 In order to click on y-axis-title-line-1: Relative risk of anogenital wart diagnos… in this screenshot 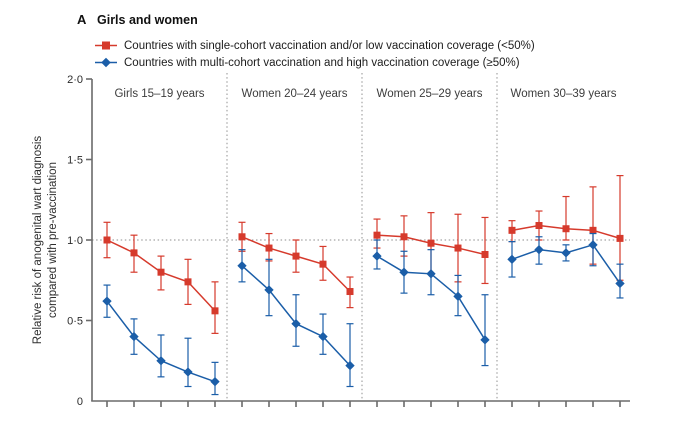, I will do `click(38, 240)`.